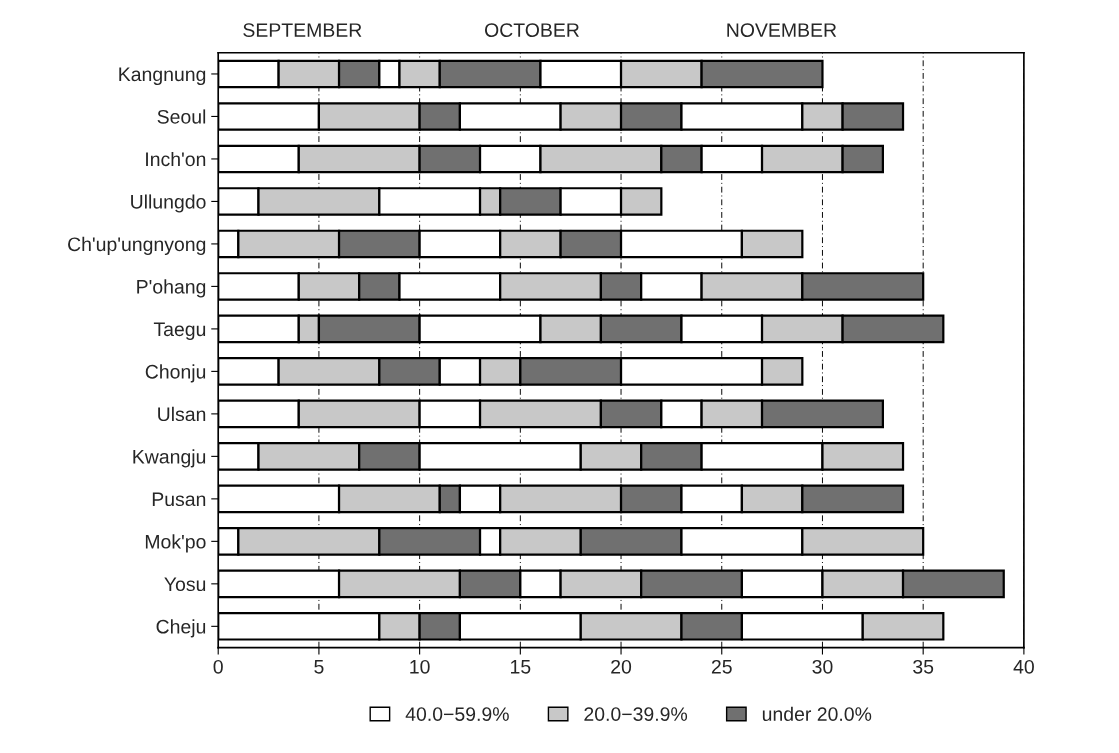  What do you see at coordinates (162, 76) in the screenshot?
I see `y-tick-label: Kangnung` at bounding box center [162, 76].